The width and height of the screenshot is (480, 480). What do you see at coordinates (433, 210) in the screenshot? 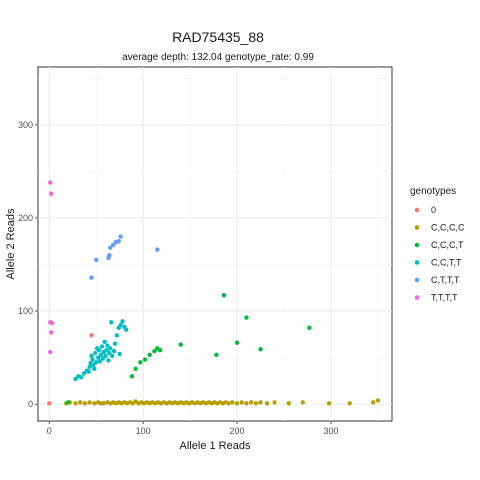
I see `legend-label: 0` at bounding box center [433, 210].